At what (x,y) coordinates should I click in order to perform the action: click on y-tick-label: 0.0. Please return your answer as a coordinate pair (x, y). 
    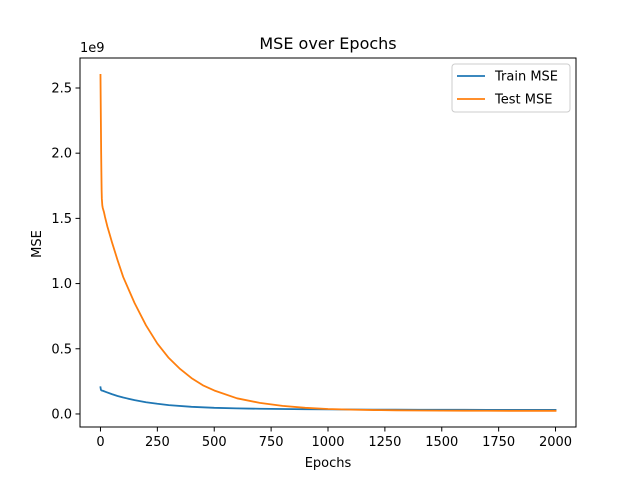
    Looking at the image, I should click on (61, 414).